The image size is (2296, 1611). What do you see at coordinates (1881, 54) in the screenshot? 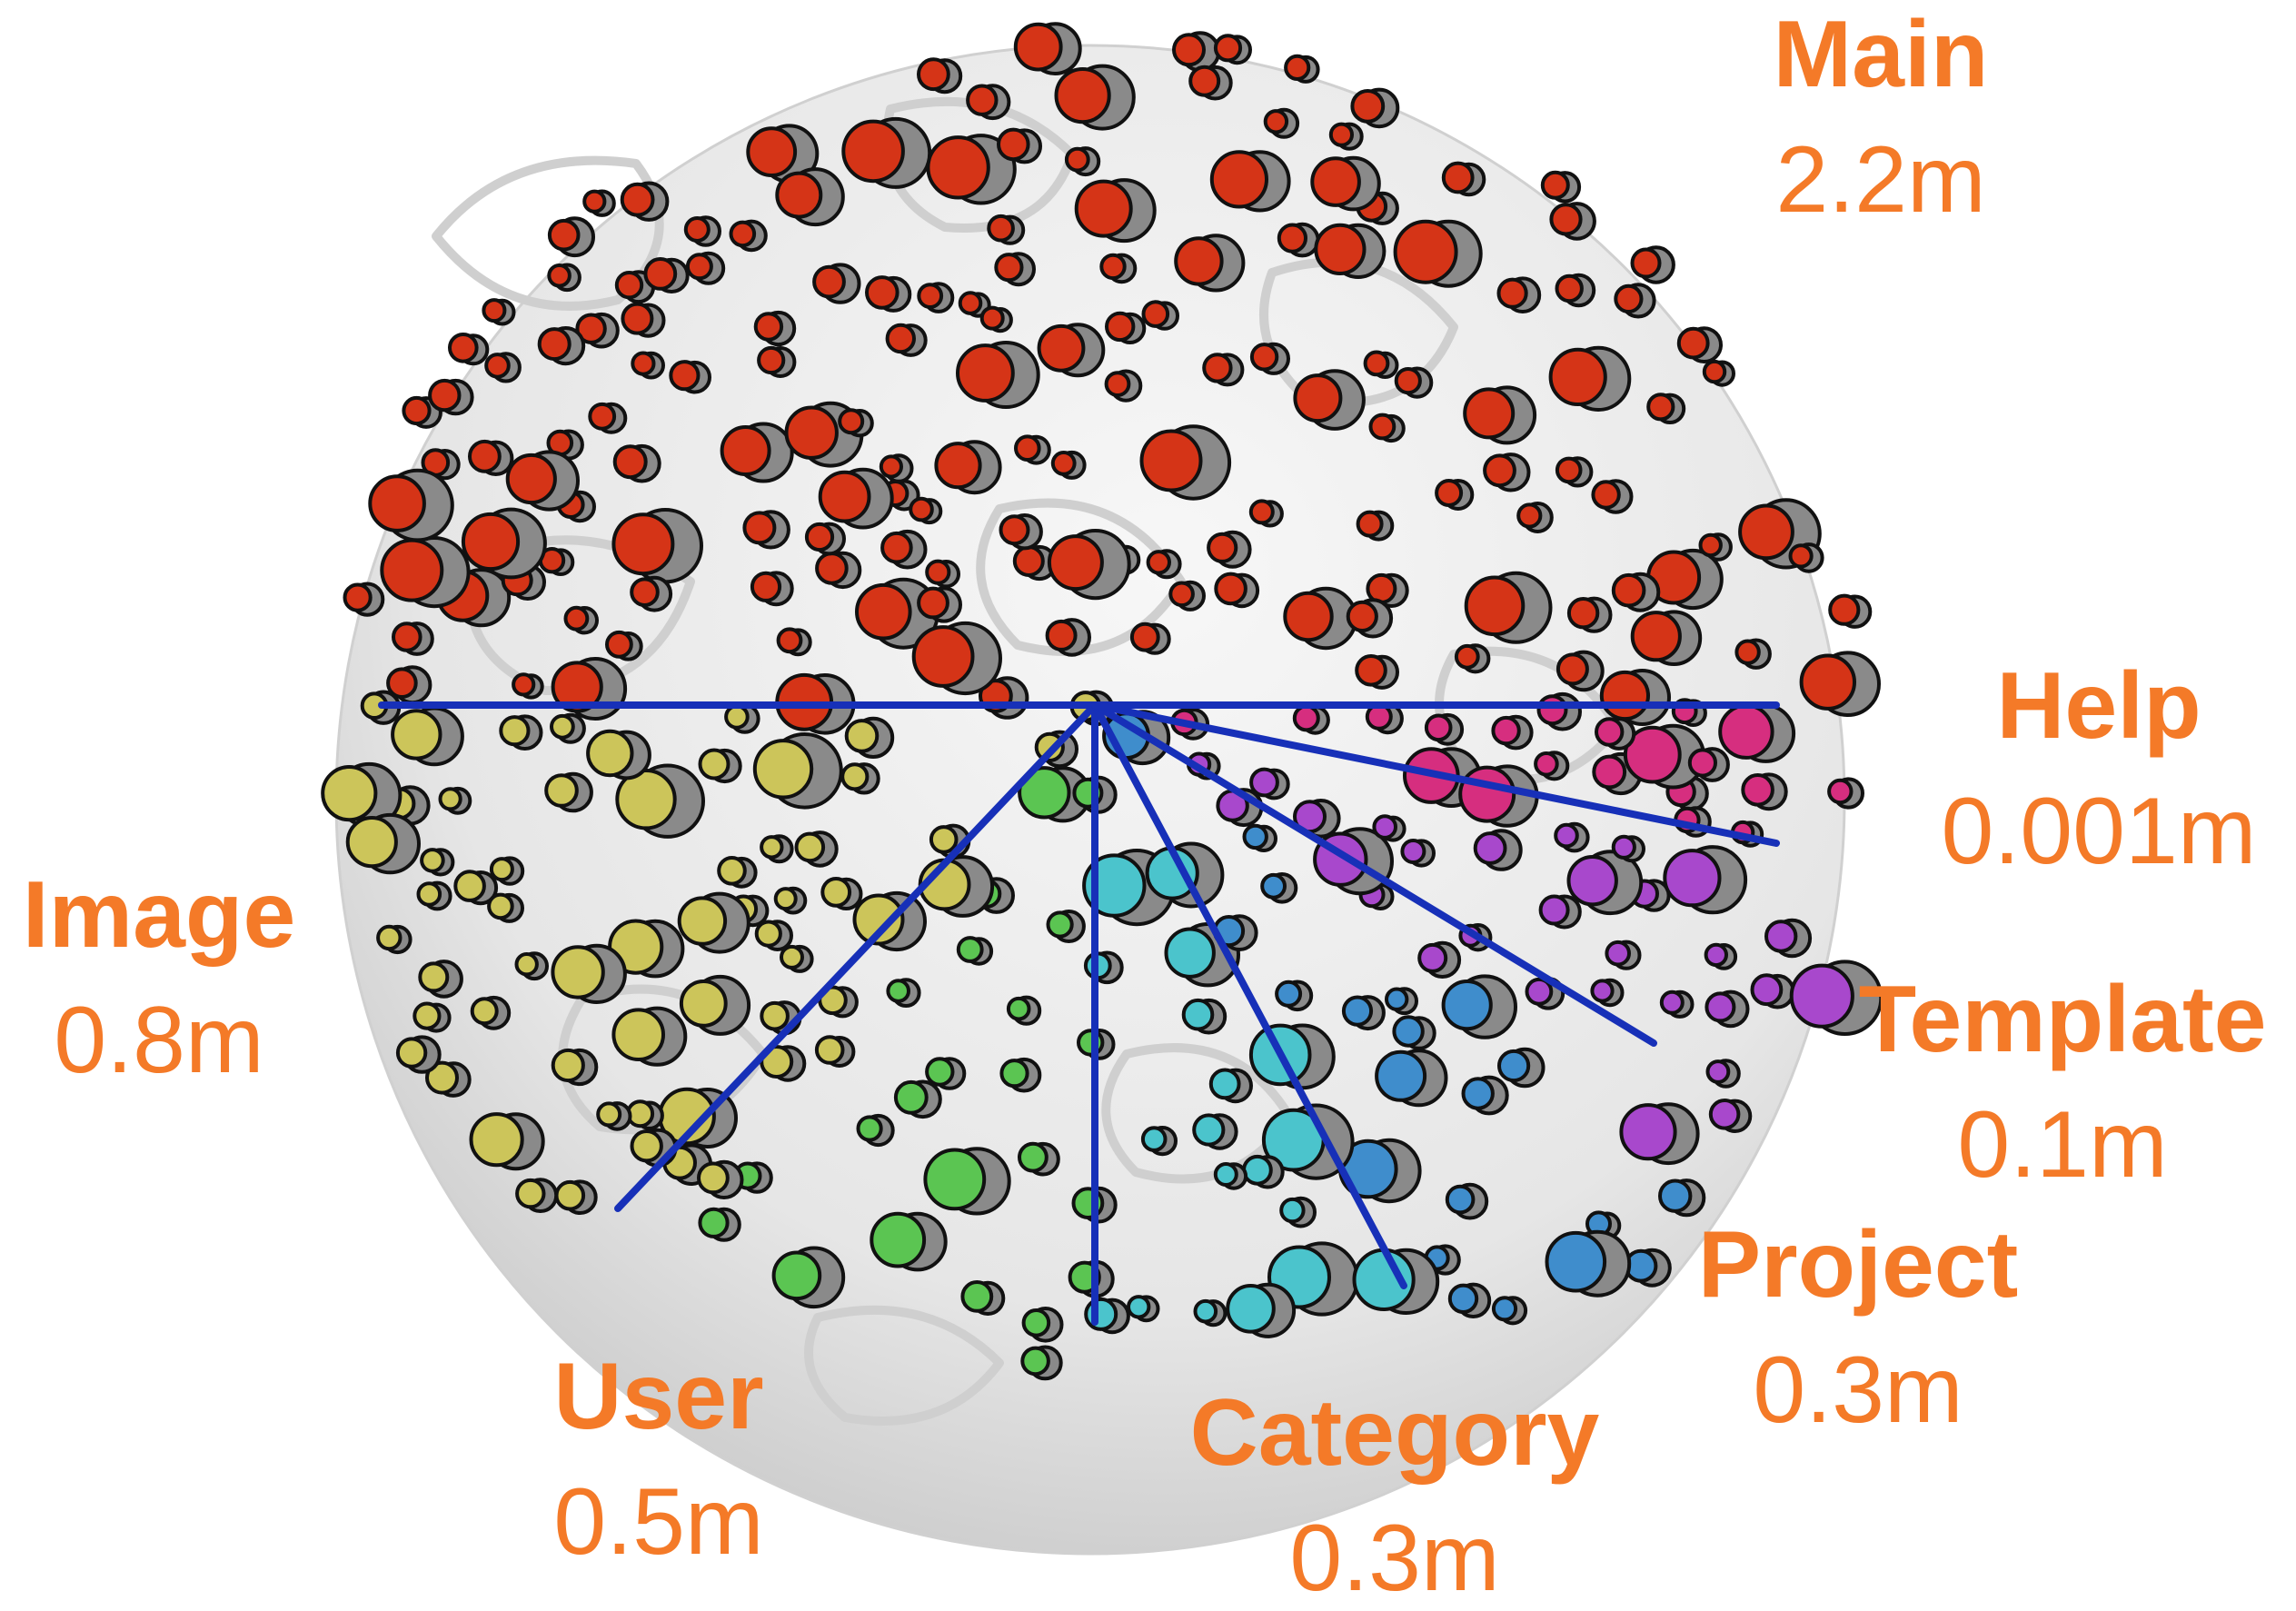
I see `label-main-name: Main` at bounding box center [1881, 54].